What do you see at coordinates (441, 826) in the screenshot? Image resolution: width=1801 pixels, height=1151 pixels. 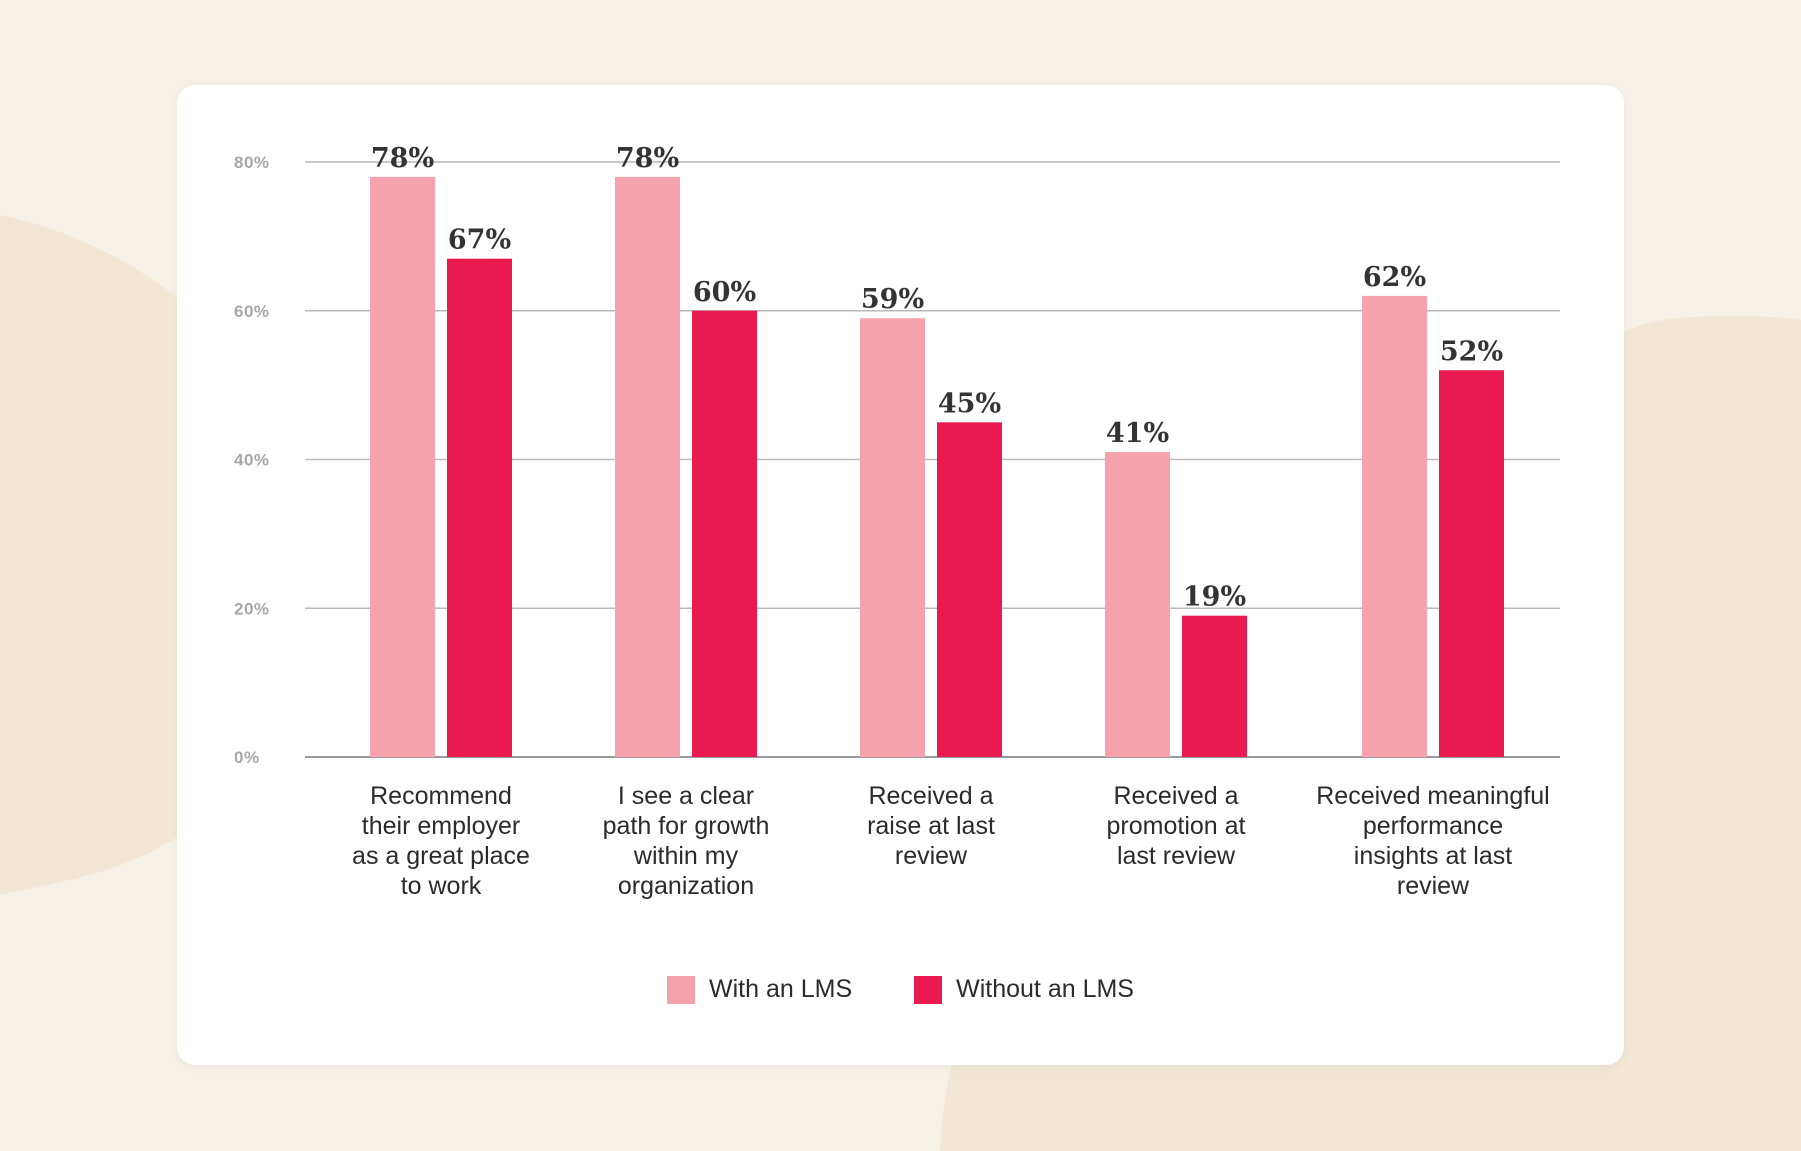 I see `category-label-line: their employer` at bounding box center [441, 826].